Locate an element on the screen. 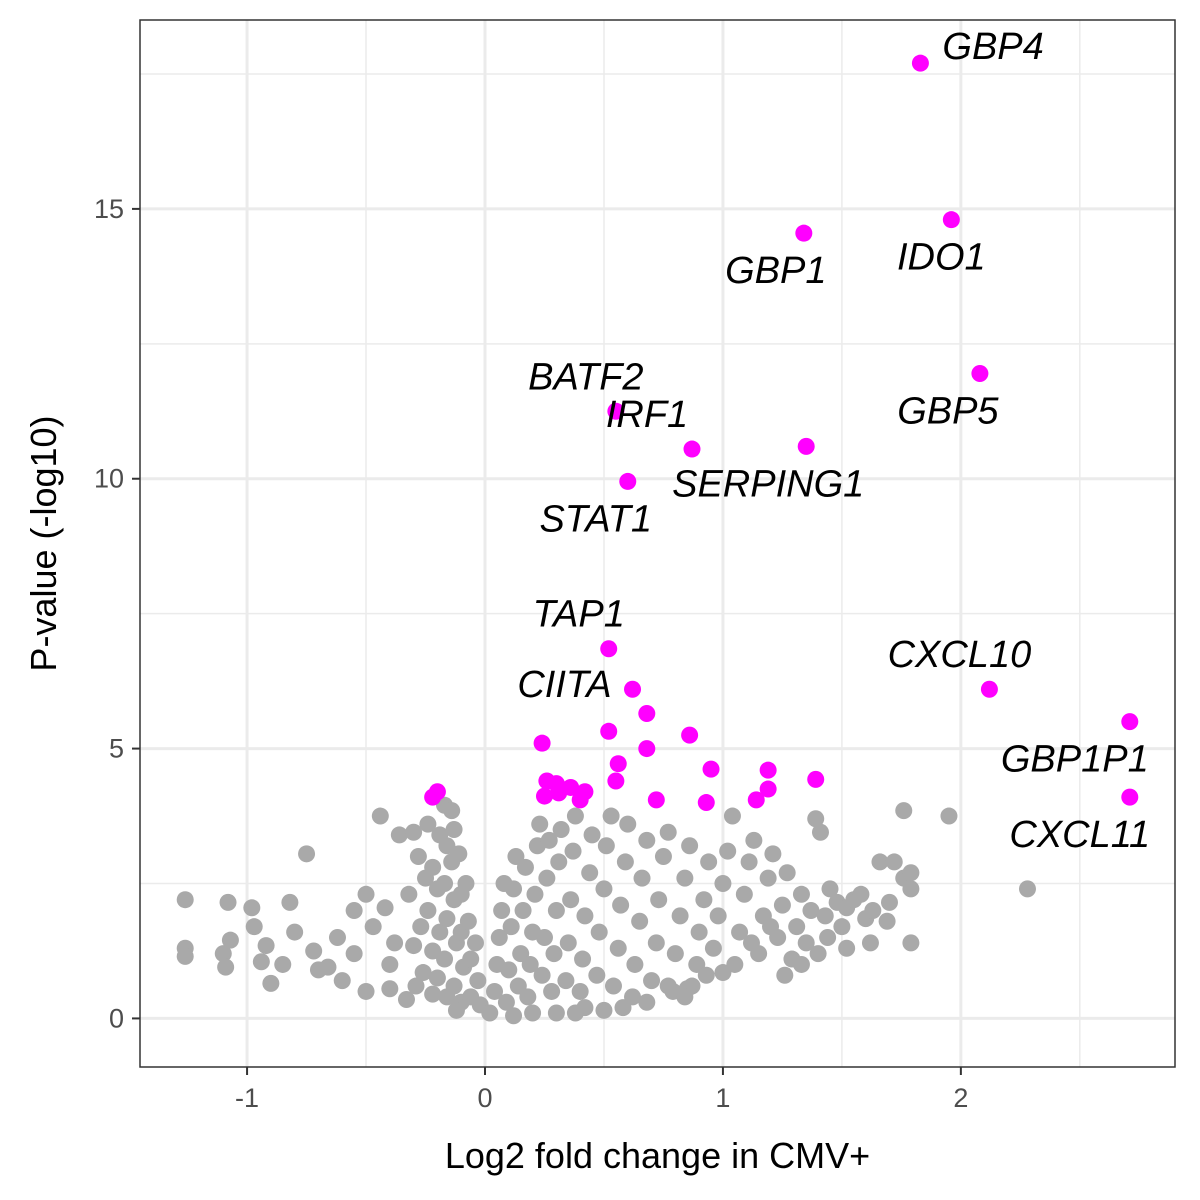 The width and height of the screenshot is (1200, 1200). y-tick-label: 15 is located at coordinates (109, 209).